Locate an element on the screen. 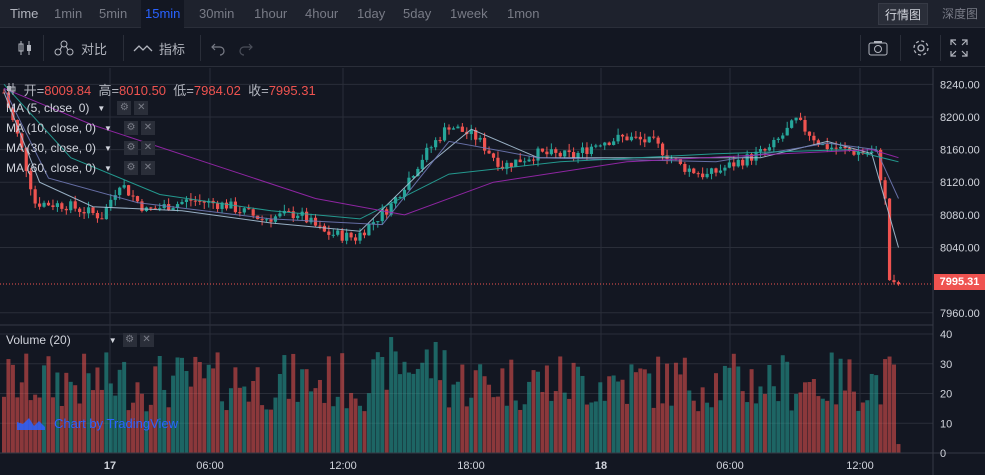 The height and width of the screenshot is (475, 985). tf-1hour: 1hour is located at coordinates (271, 13).